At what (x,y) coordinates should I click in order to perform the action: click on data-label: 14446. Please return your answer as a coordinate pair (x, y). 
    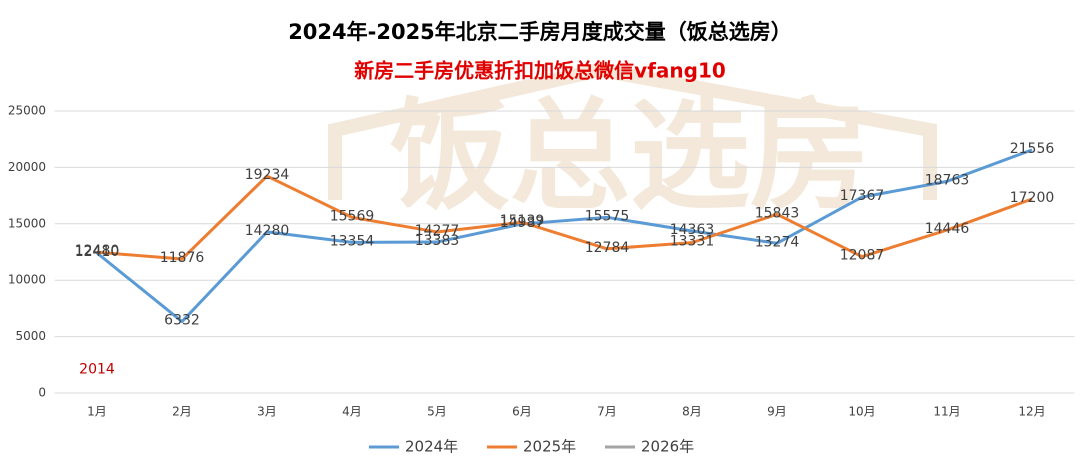
    Looking at the image, I should click on (947, 229).